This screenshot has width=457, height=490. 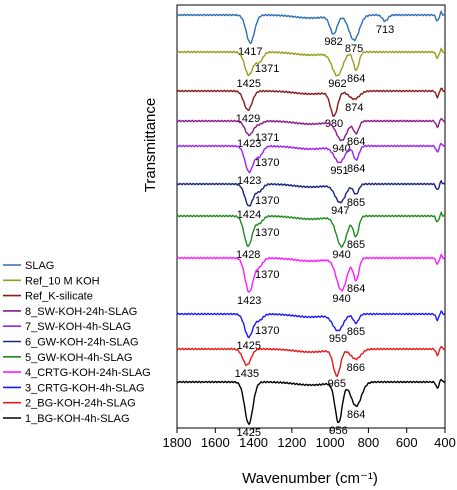 What do you see at coordinates (82, 343) in the screenshot?
I see `legend-entry: 6_GW-KOH-24h-SLAG` at bounding box center [82, 343].